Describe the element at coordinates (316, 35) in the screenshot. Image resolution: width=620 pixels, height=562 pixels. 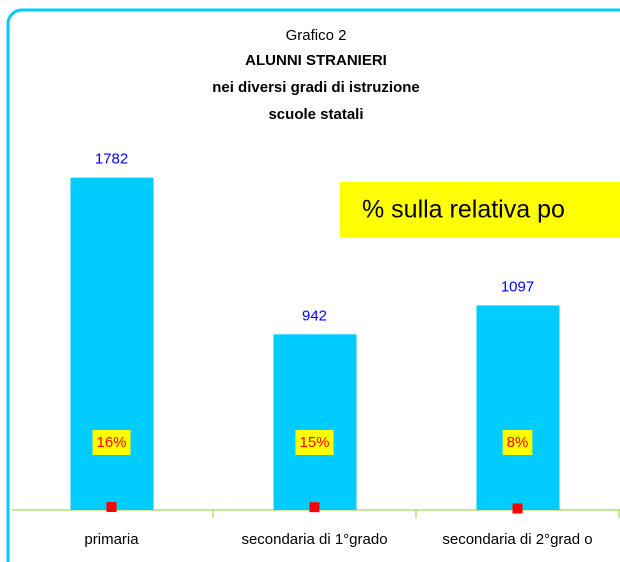
I see `chart-title: Grafico 2` at that location.